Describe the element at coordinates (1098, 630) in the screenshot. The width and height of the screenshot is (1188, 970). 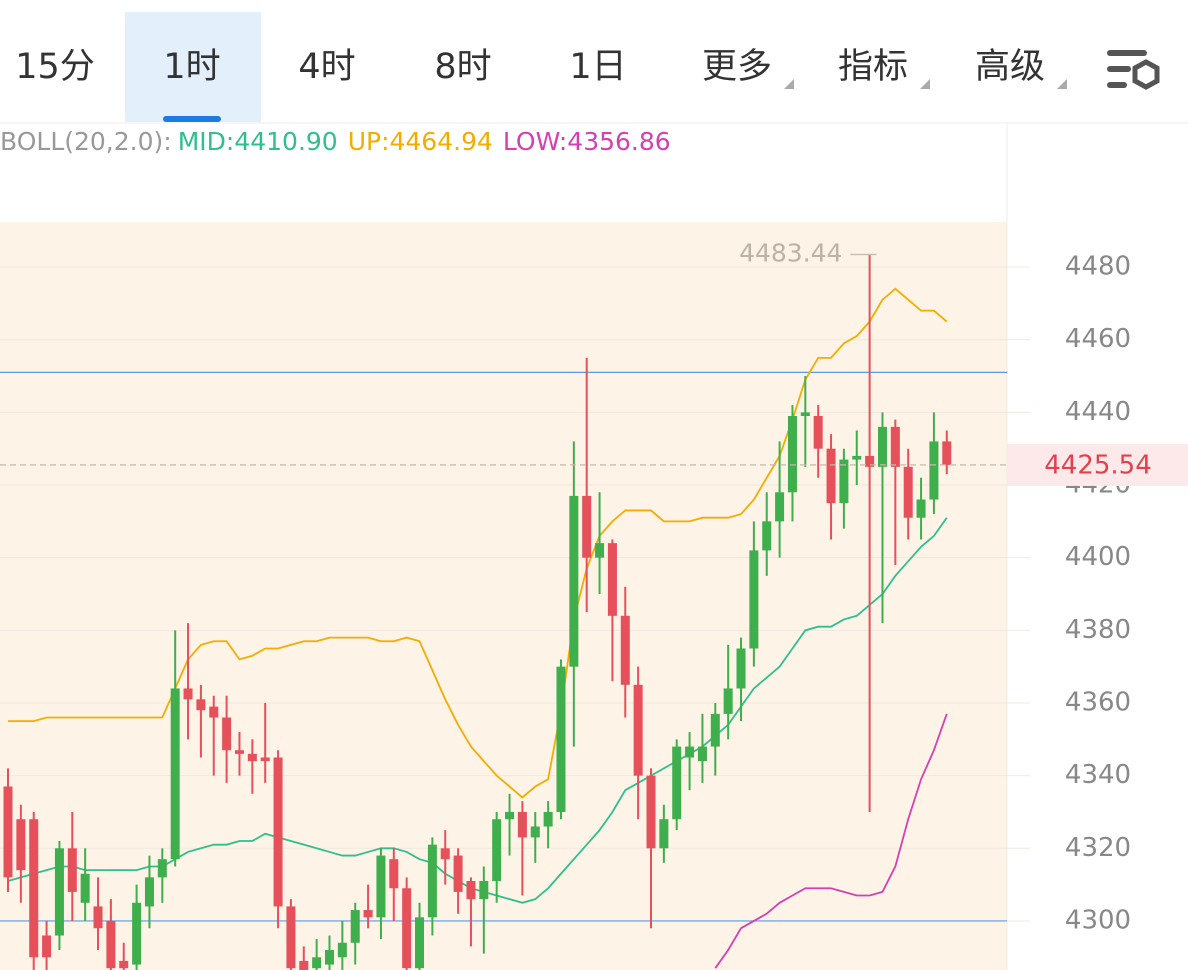
I see `y-tick-label: 4380` at that location.